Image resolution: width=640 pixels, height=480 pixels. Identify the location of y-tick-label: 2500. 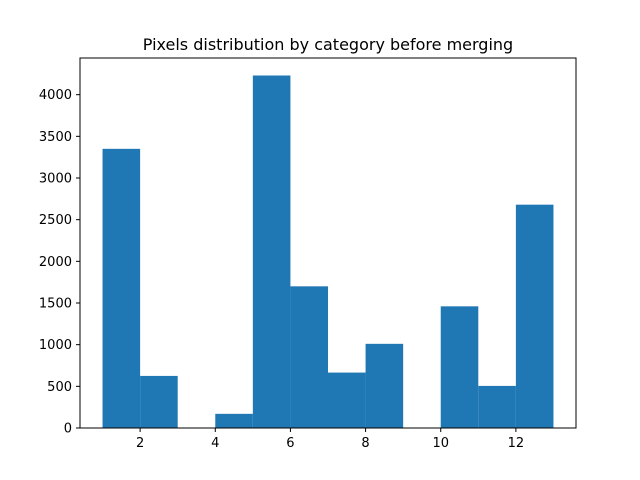
(55, 220).